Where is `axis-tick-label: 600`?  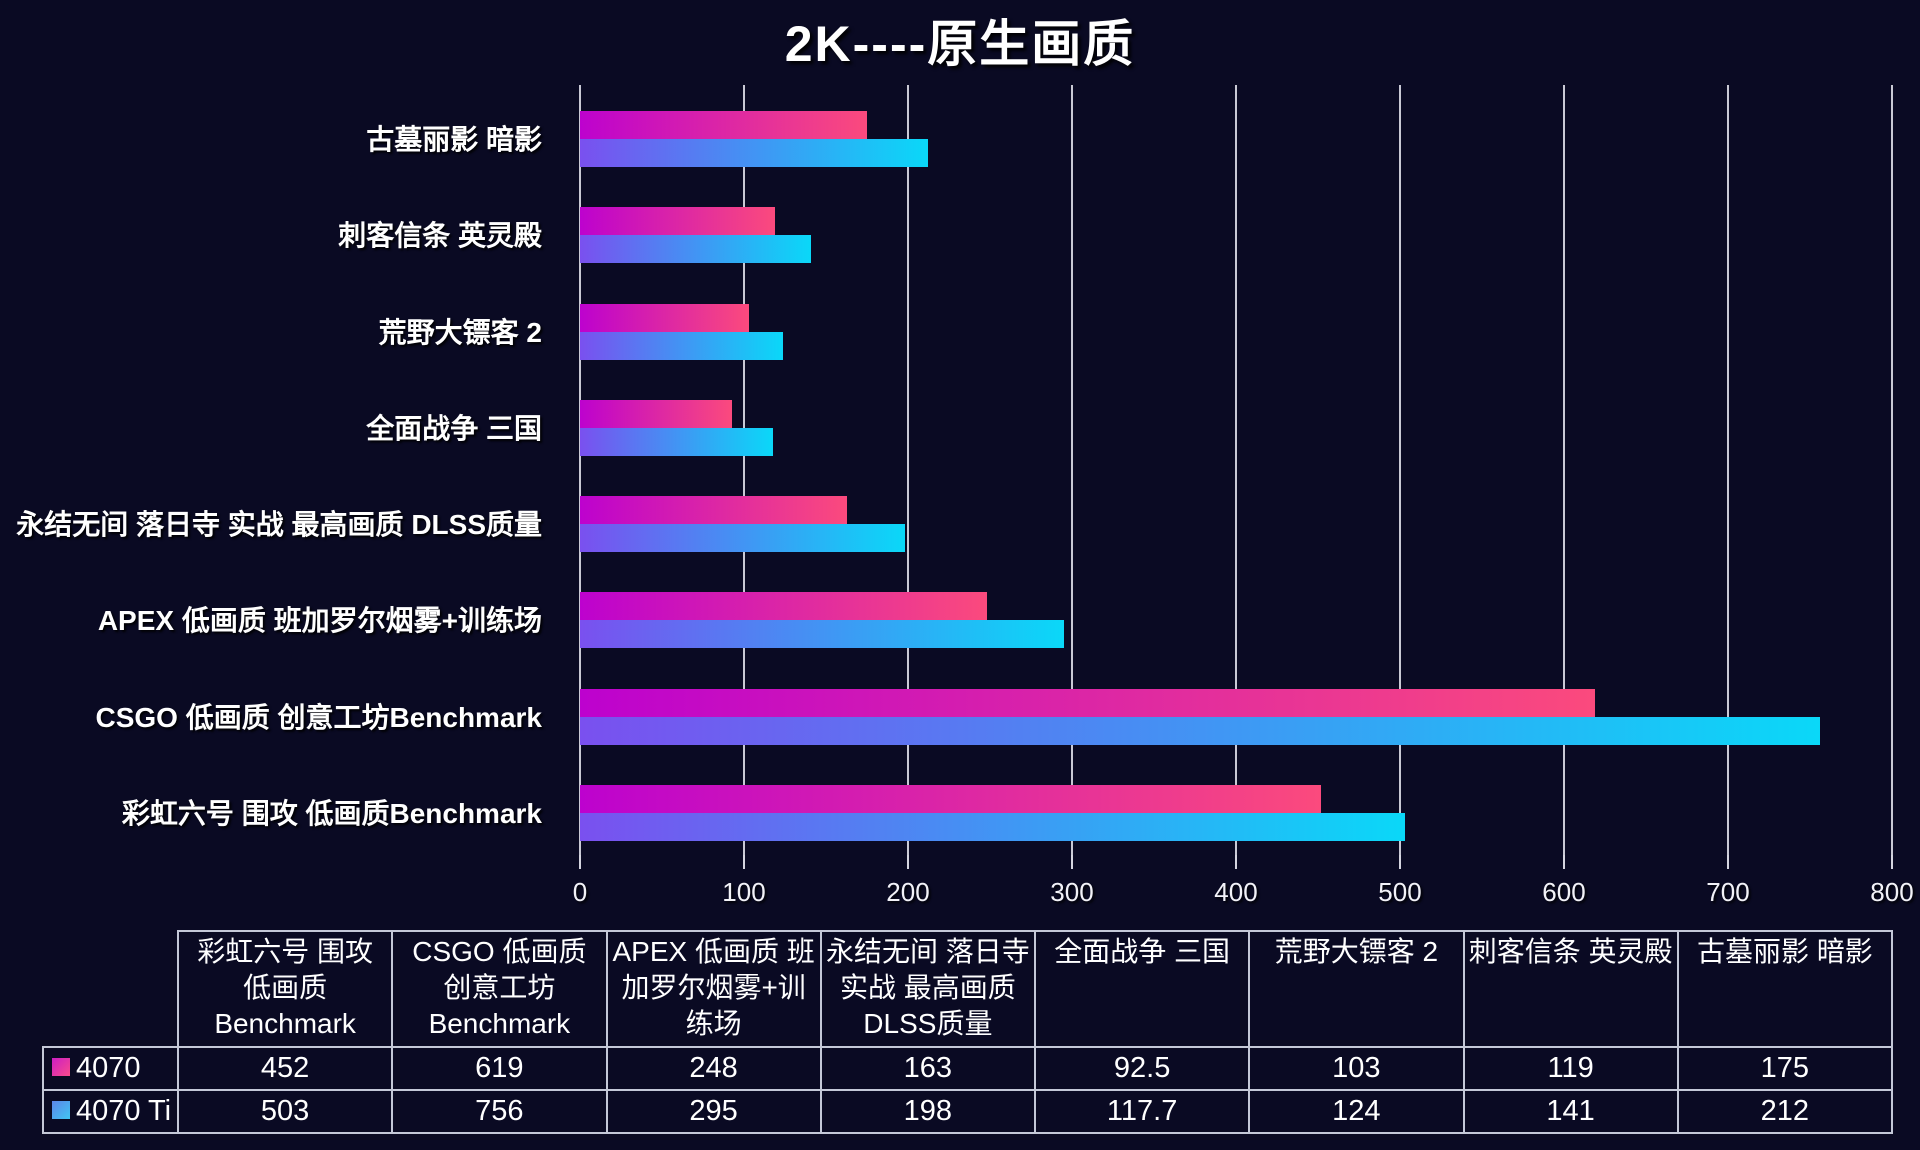
axis-tick-label: 600 is located at coordinates (1564, 892).